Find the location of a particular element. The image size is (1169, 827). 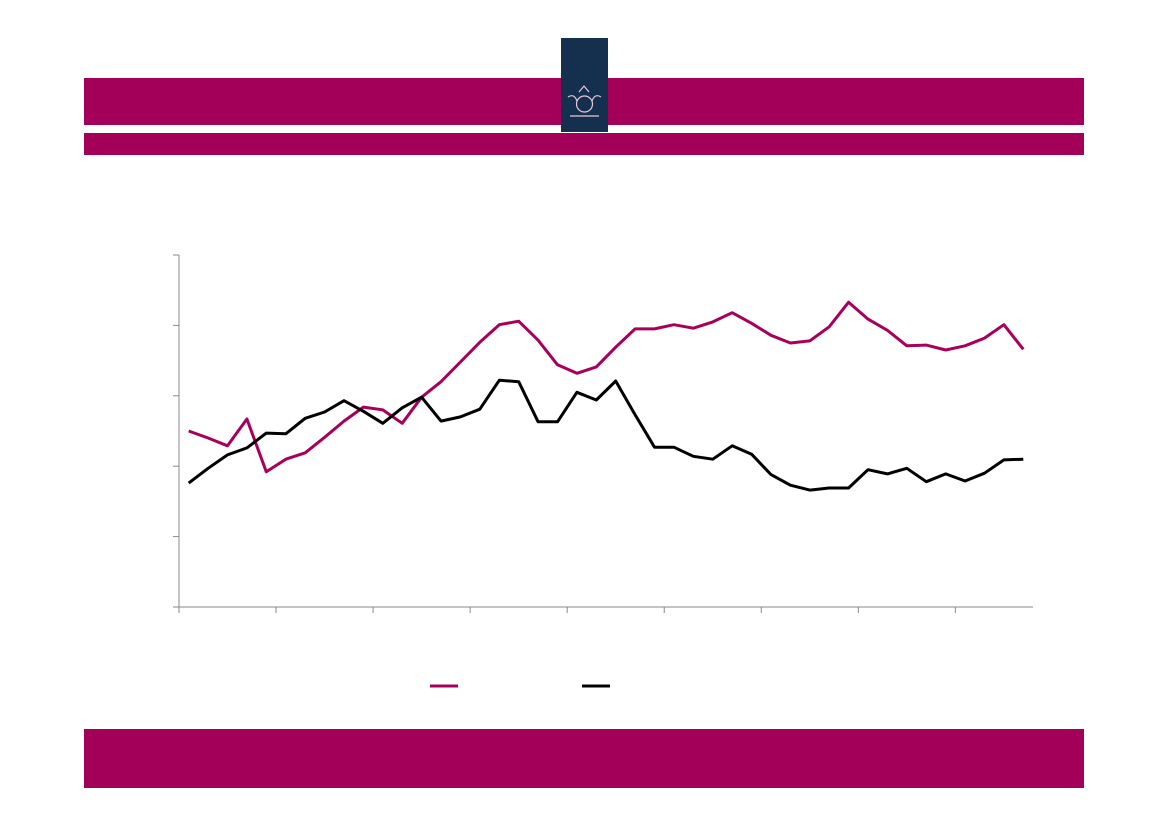

footer-bar is located at coordinates (584, 758).